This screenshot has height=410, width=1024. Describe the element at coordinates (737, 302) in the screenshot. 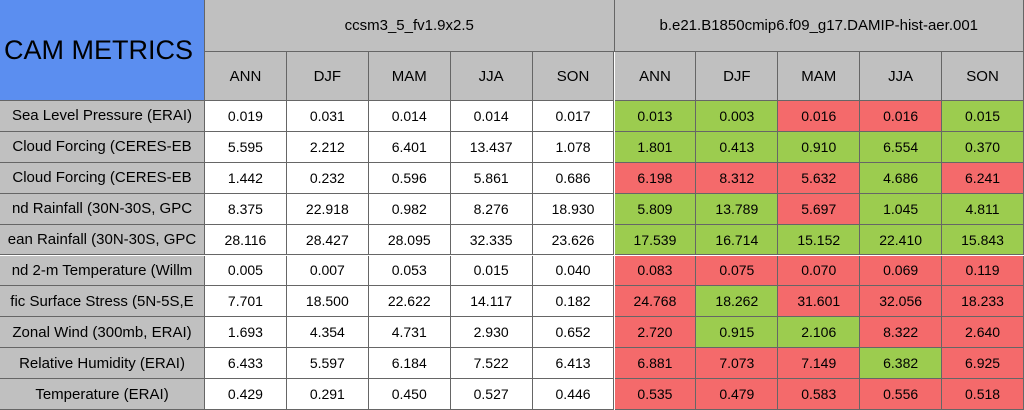

I see `metric-value: 18.262` at that location.